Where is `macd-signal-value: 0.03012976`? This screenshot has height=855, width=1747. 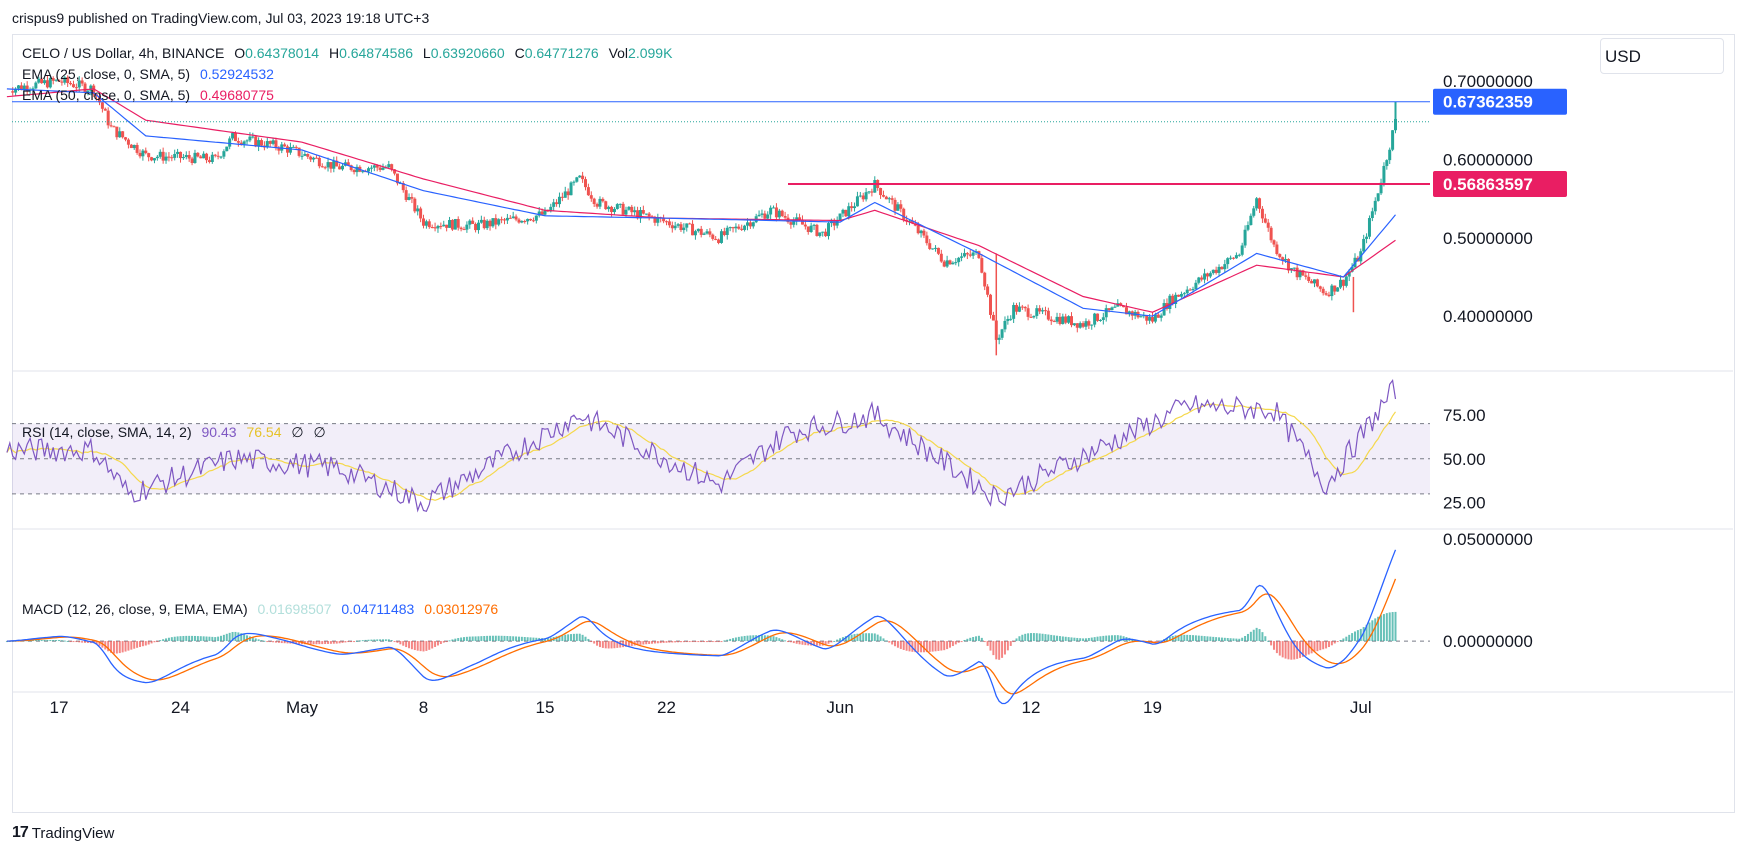 macd-signal-value: 0.03012976 is located at coordinates (461, 609).